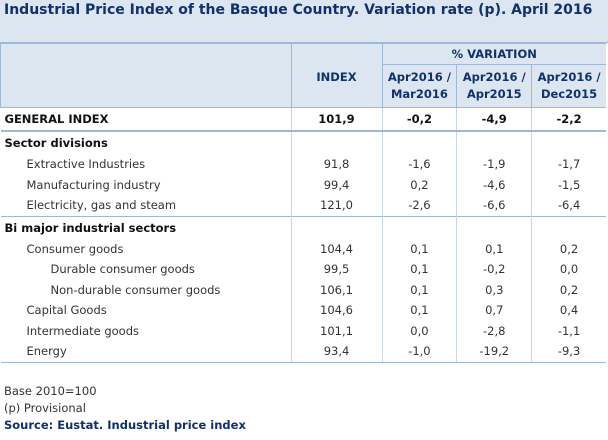 The height and width of the screenshot is (440, 608). What do you see at coordinates (146, 352) in the screenshot?
I see `row-label: Energy` at bounding box center [146, 352].